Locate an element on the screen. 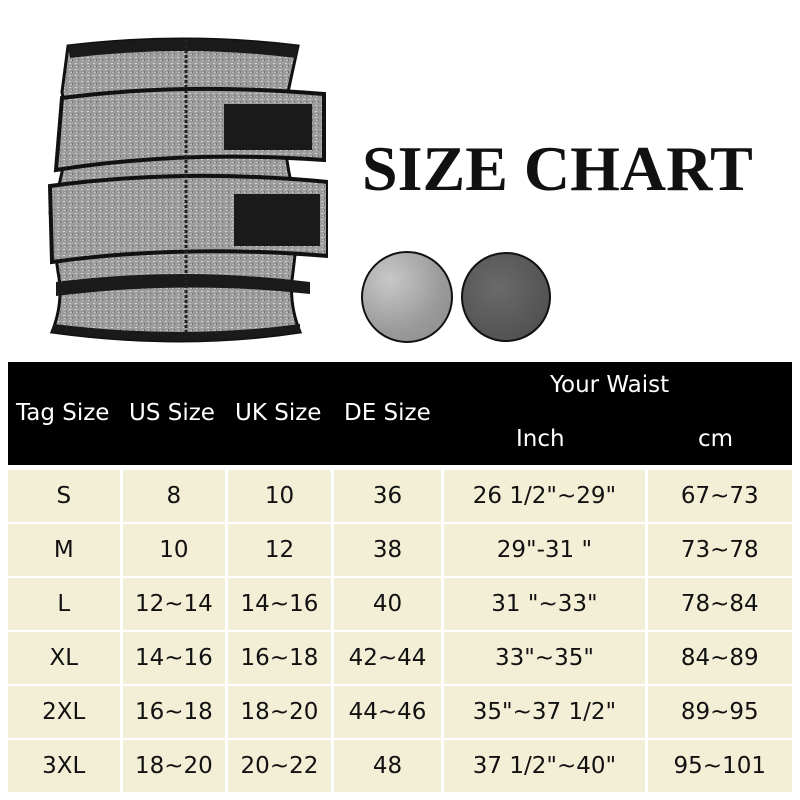 Image resolution: width=800 pixels, height=800 pixels. cell-de-size: 38 is located at coordinates (387, 550).